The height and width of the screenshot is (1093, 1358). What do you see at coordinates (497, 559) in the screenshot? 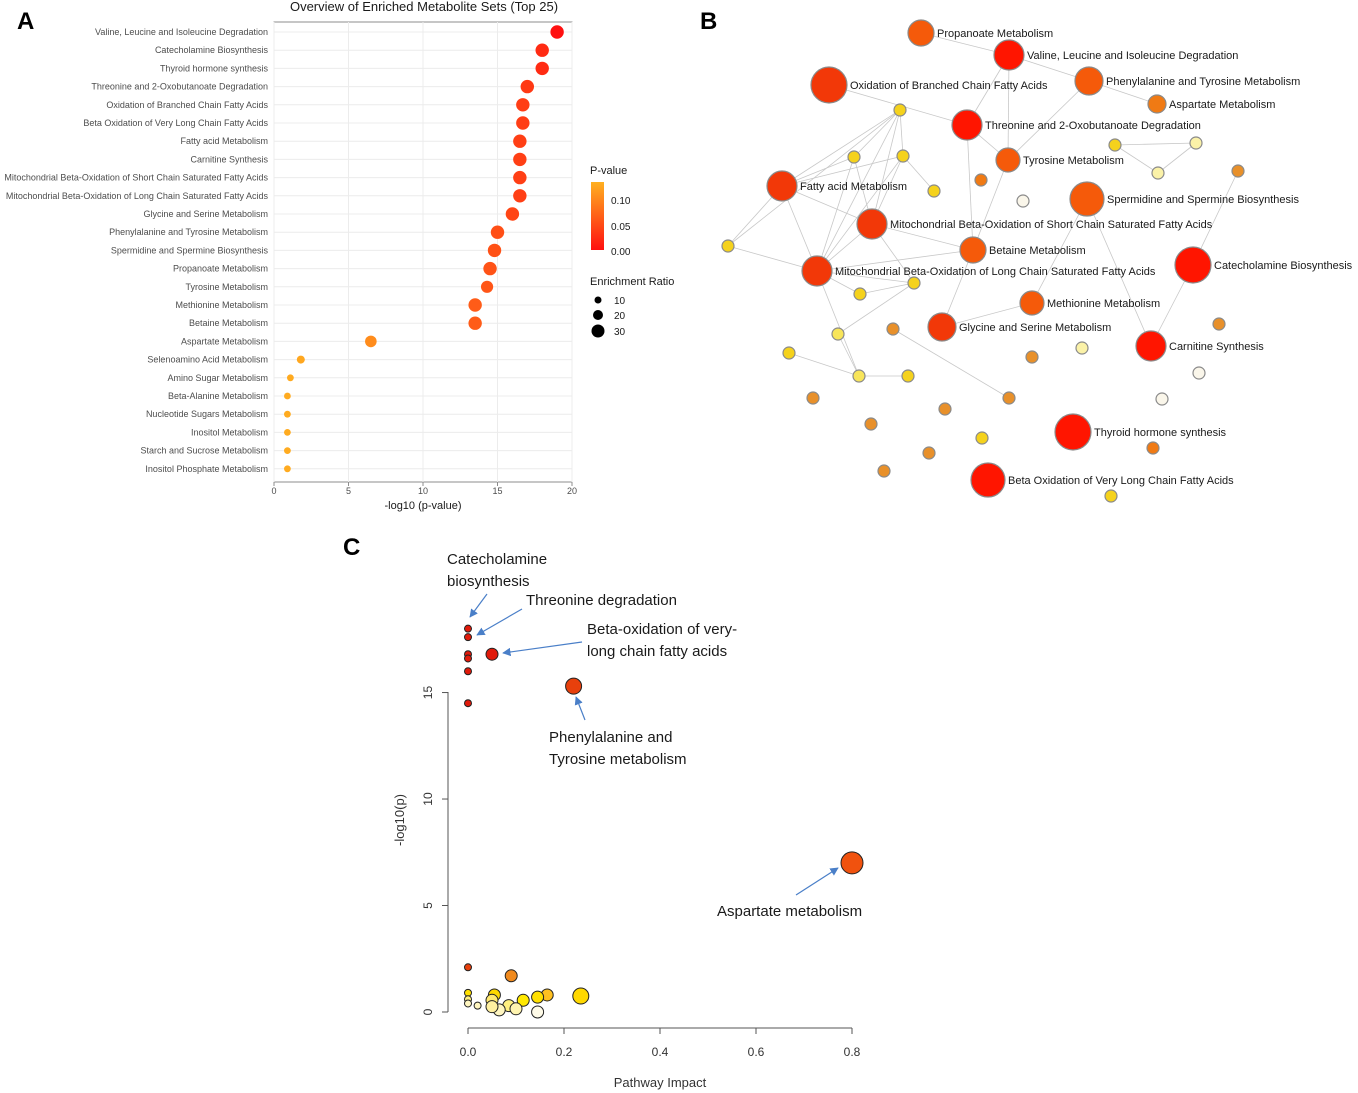
I see `annotation-catecholamine-line1: Catecholamine` at bounding box center [497, 559].